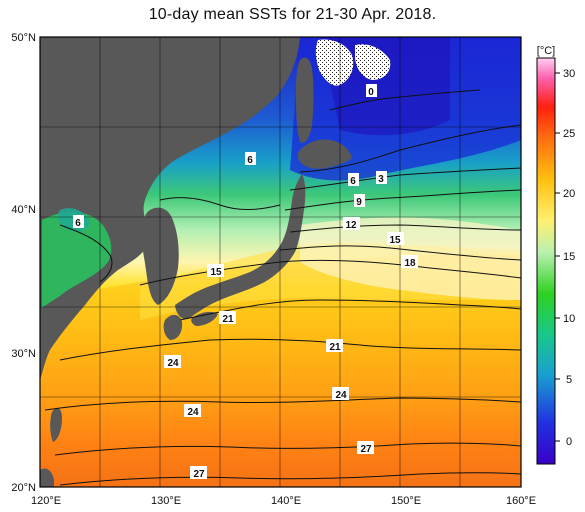 This screenshot has height=512, width=585. What do you see at coordinates (569, 442) in the screenshot?
I see `colorbar-tick: 0` at bounding box center [569, 442].